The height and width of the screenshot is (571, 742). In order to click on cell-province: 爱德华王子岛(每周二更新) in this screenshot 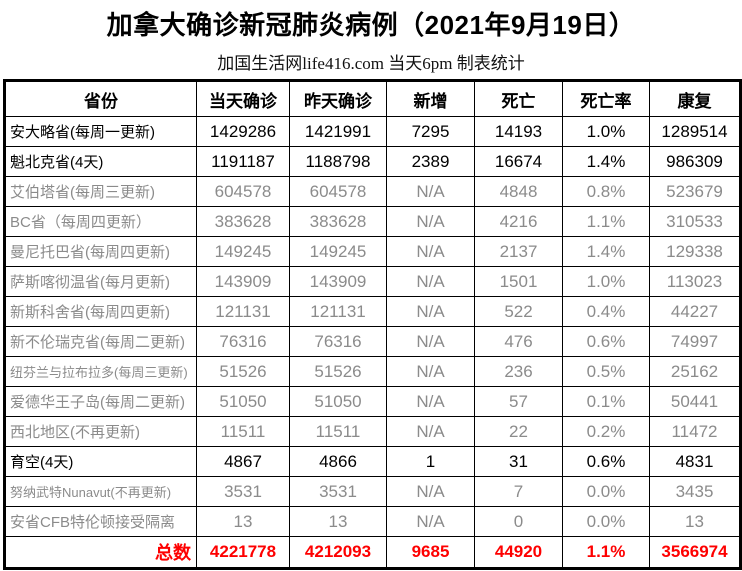, I will do `click(100, 401)`.